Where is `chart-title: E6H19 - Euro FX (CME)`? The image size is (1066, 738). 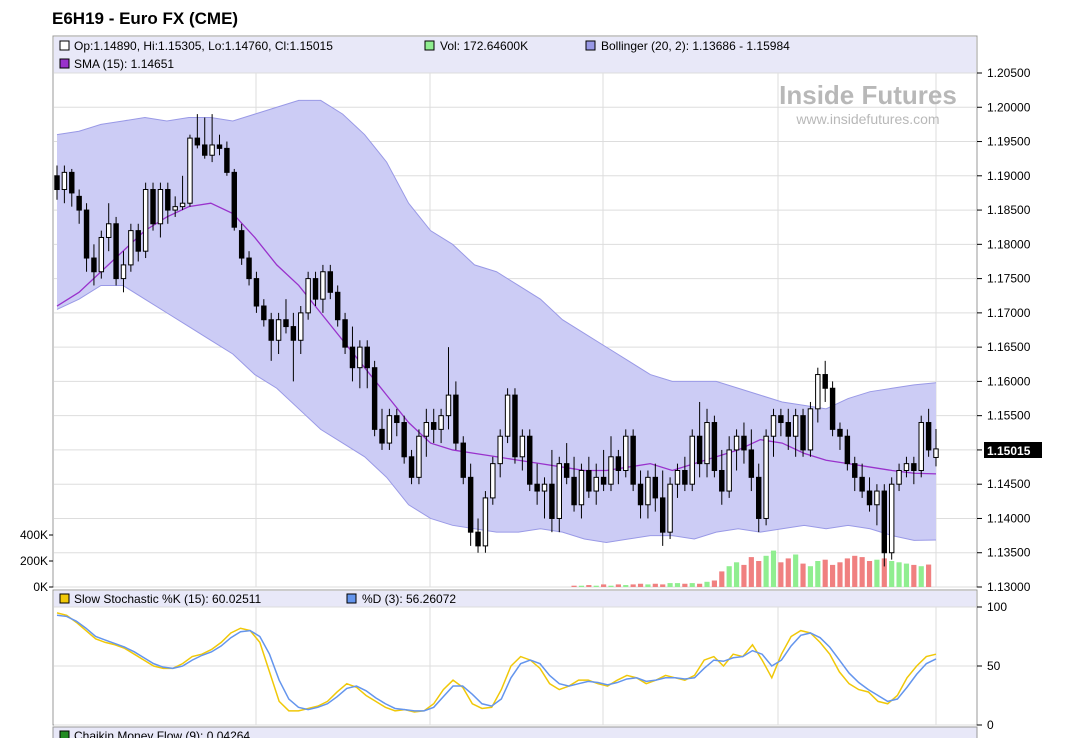
chart-title: E6H19 - Euro FX (CME) is located at coordinates (145, 18).